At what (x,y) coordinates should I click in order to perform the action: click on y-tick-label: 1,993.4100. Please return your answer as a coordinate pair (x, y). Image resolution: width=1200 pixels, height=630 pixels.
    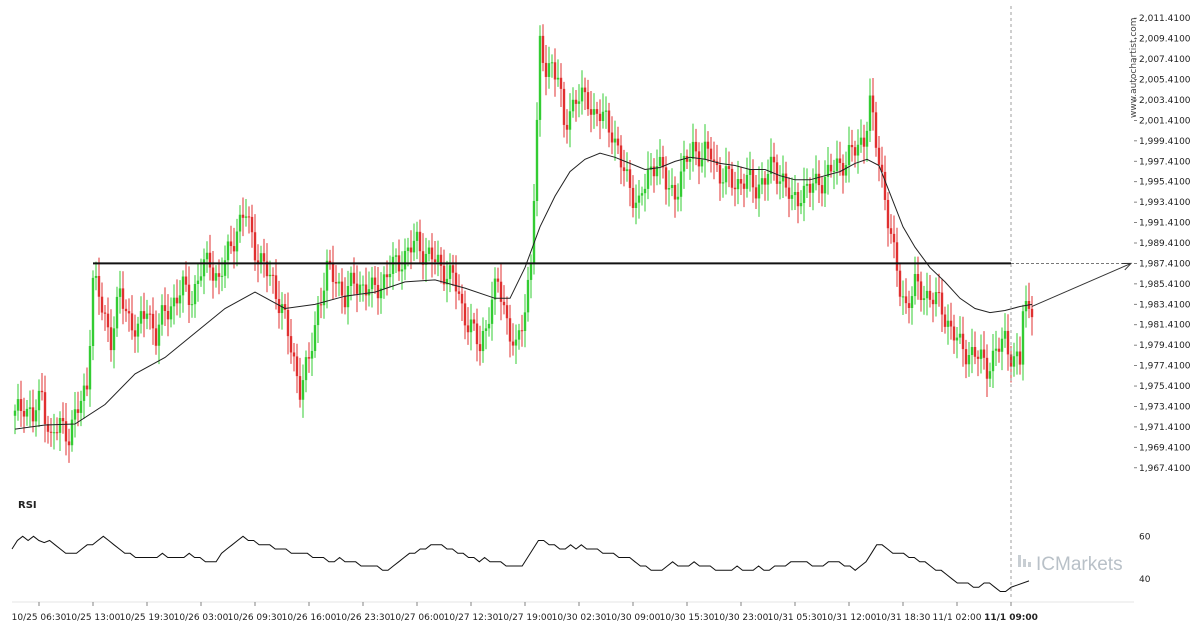
    Looking at the image, I should click on (1165, 203).